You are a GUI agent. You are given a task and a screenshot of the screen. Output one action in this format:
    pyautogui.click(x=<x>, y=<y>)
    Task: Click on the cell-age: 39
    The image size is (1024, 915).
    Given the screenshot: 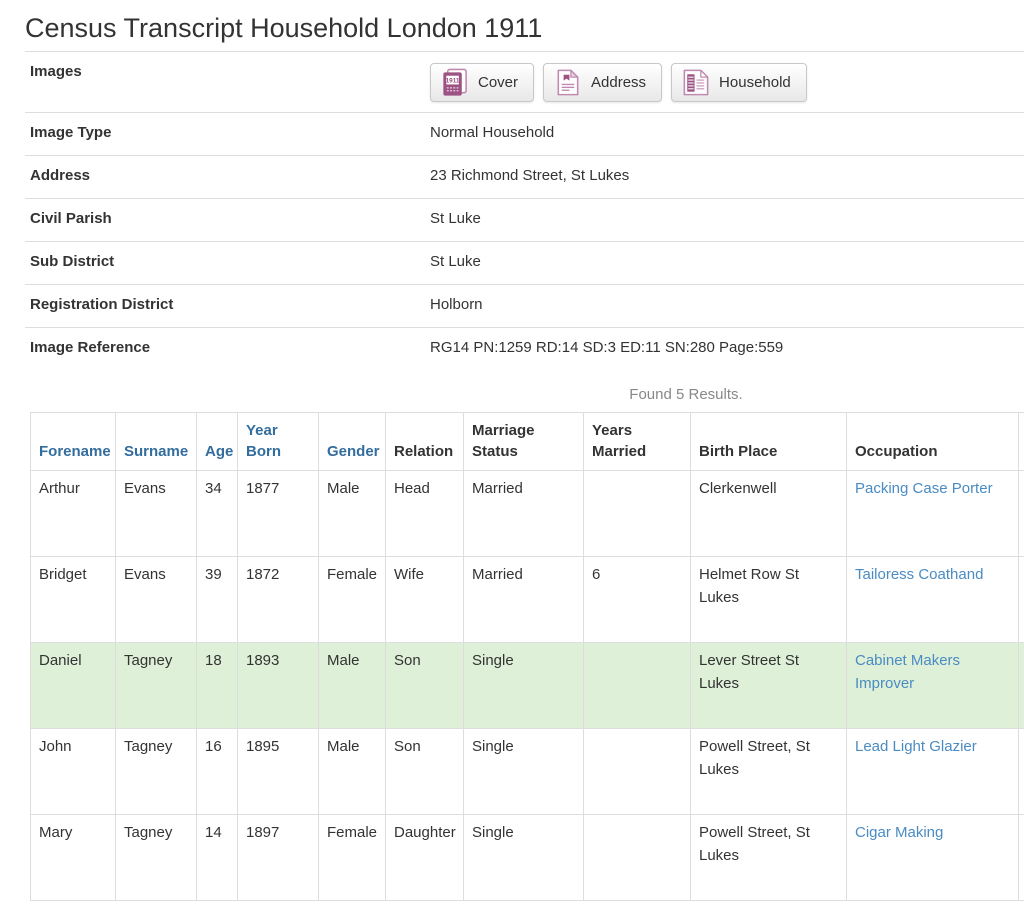 What is the action you would take?
    pyautogui.click(x=217, y=600)
    